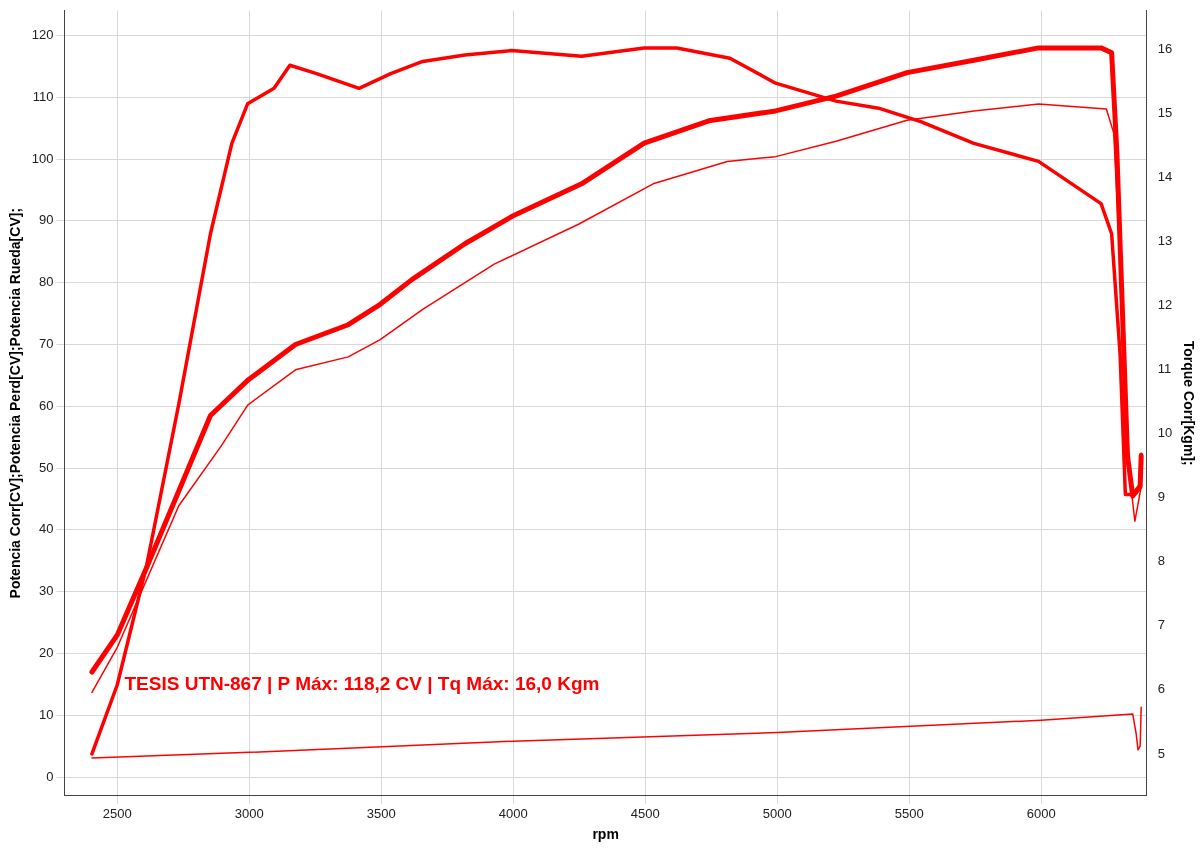 Image resolution: width=1204 pixels, height=848 pixels. What do you see at coordinates (381, 813) in the screenshot?
I see `x-tick-label: 3500` at bounding box center [381, 813].